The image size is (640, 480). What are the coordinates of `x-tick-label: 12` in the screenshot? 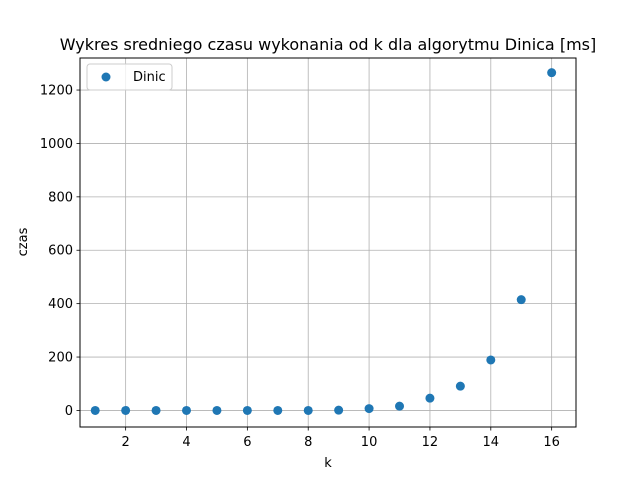 It's located at (430, 442).